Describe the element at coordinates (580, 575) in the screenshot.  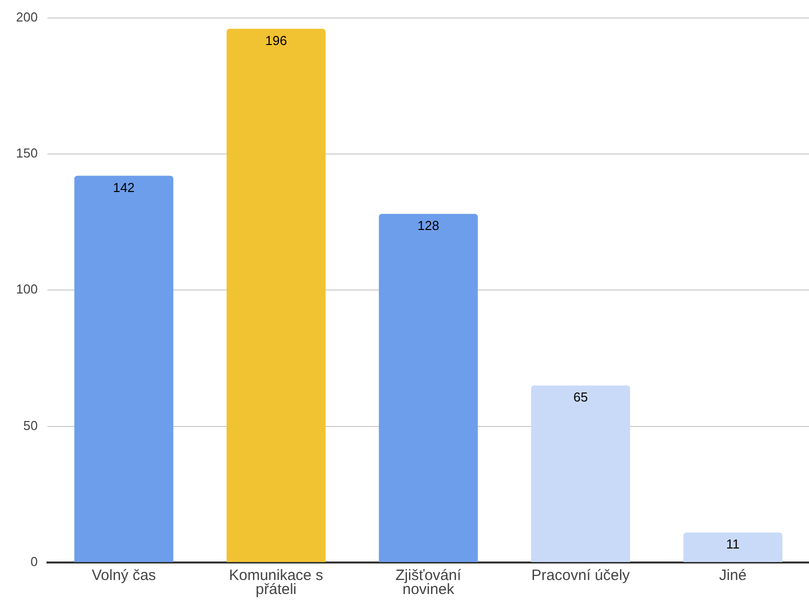
I see `x-tick-label: Pracovní účely` at that location.